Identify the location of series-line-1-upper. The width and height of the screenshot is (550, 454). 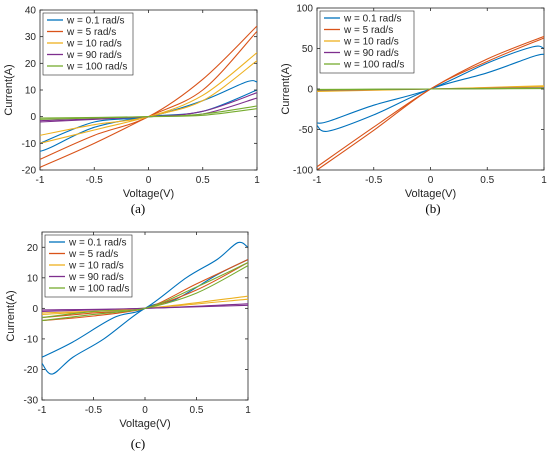
(145, 299).